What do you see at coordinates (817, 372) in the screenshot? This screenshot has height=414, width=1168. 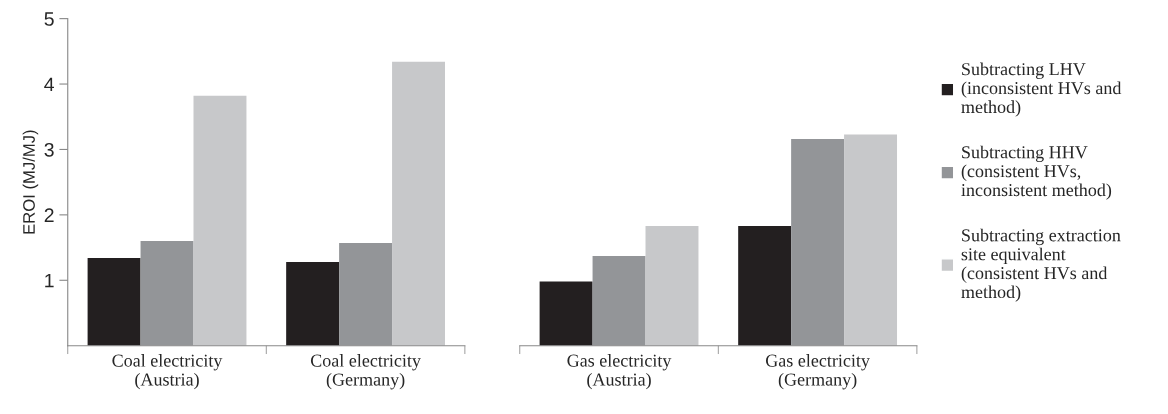 I see `x-tick-label: Gas electricity (Germany)` at bounding box center [817, 372].